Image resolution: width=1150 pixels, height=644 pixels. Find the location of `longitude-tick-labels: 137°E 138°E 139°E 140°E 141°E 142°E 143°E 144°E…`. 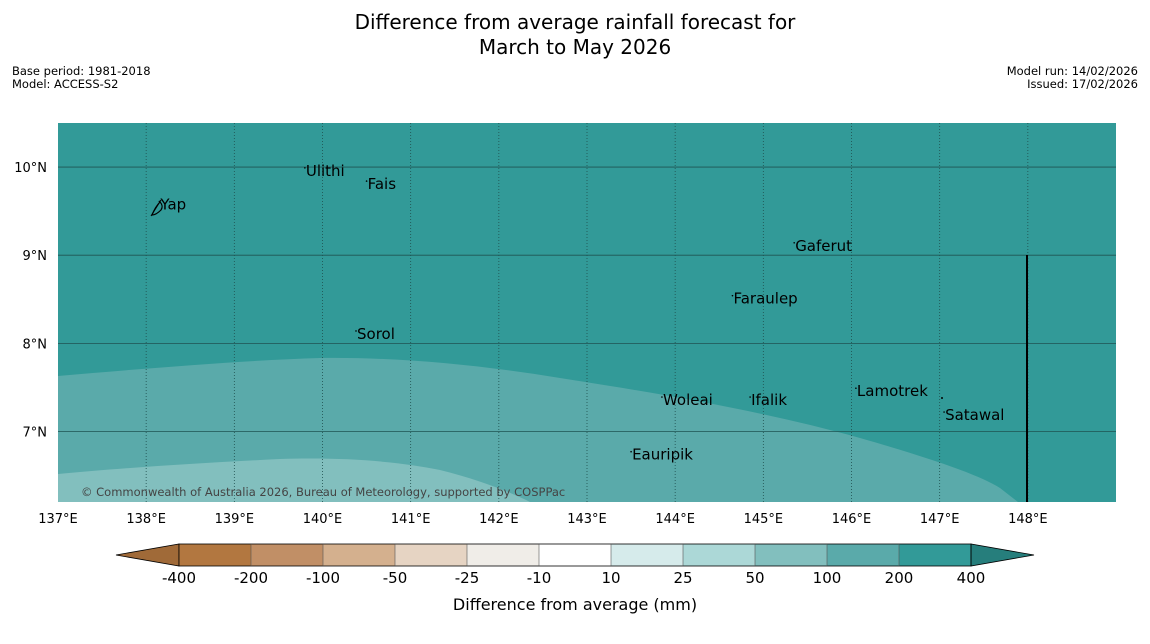

longitude-tick-labels: 137°E 138°E 139°E 140°E 141°E 142°E 143°E 144°E… is located at coordinates (542, 519).